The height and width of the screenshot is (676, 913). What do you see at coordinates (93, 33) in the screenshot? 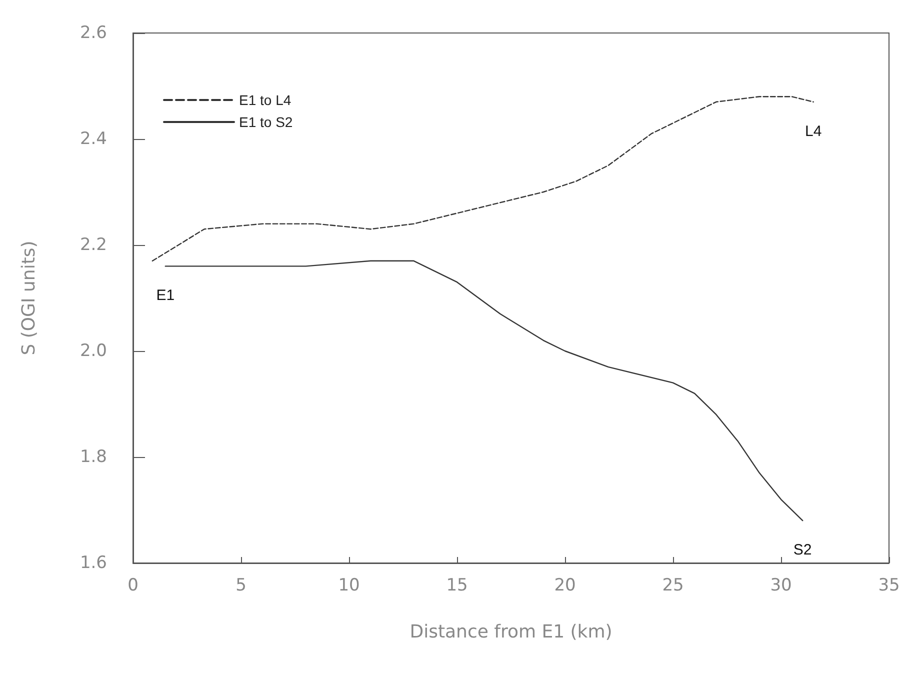
I see `y-tick-label: 2.6` at bounding box center [93, 33].